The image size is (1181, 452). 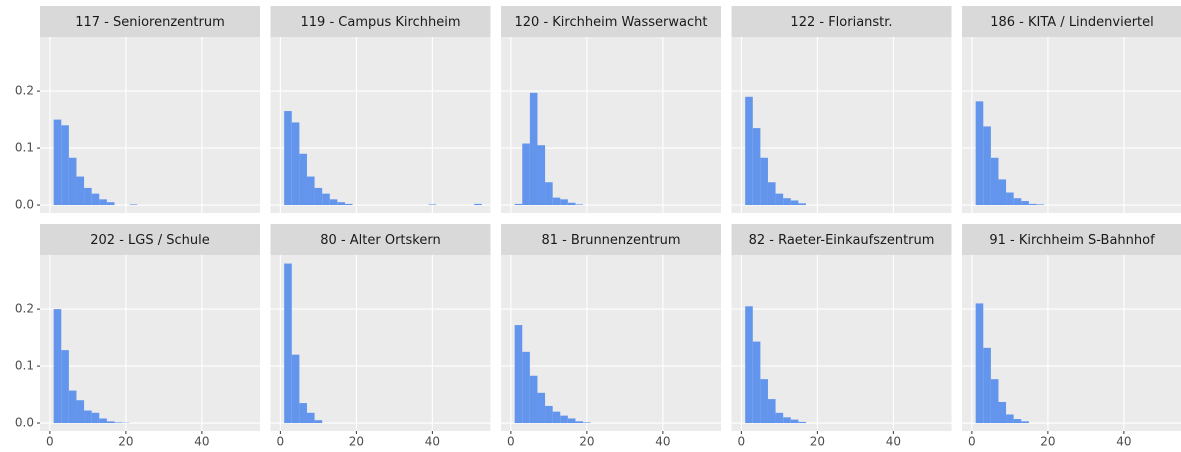 I want to click on strip-title: 80 - Alter Ortskern, so click(x=380, y=240).